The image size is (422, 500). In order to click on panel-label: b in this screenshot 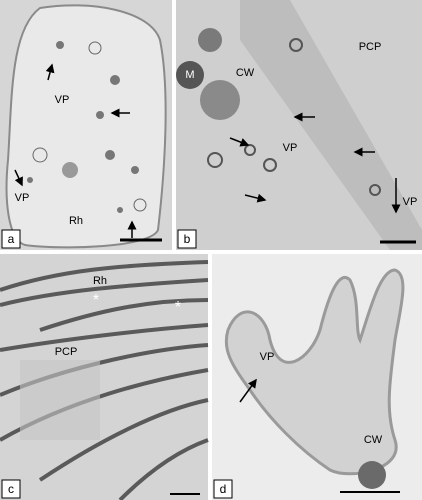, I will do `click(187, 239)`.